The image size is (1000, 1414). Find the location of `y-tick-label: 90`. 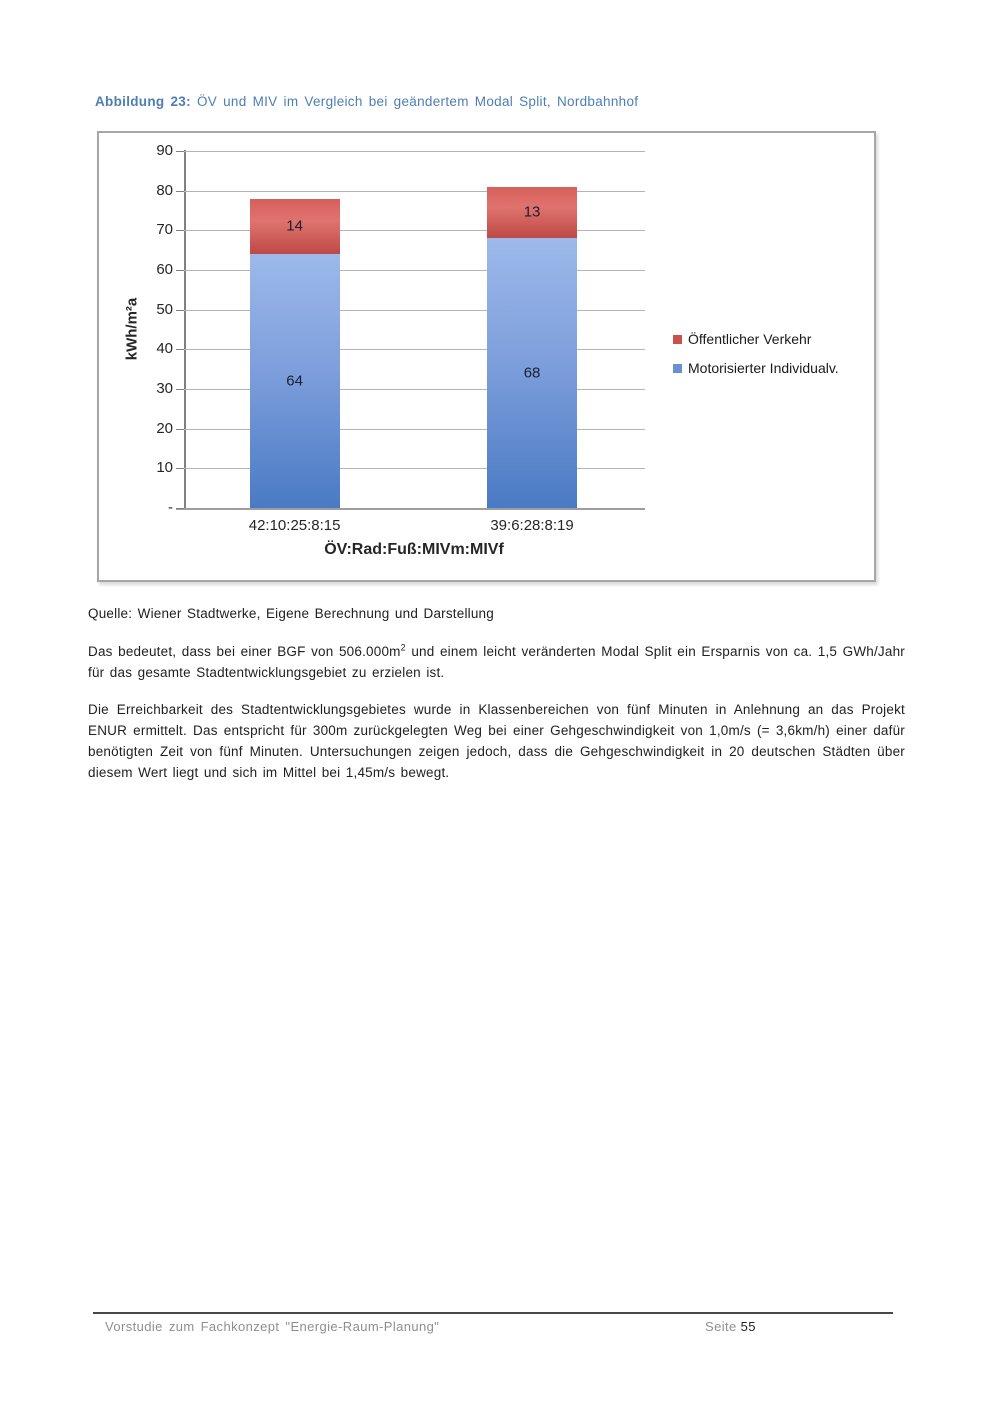

y-tick-label: 90 is located at coordinates (164, 151).